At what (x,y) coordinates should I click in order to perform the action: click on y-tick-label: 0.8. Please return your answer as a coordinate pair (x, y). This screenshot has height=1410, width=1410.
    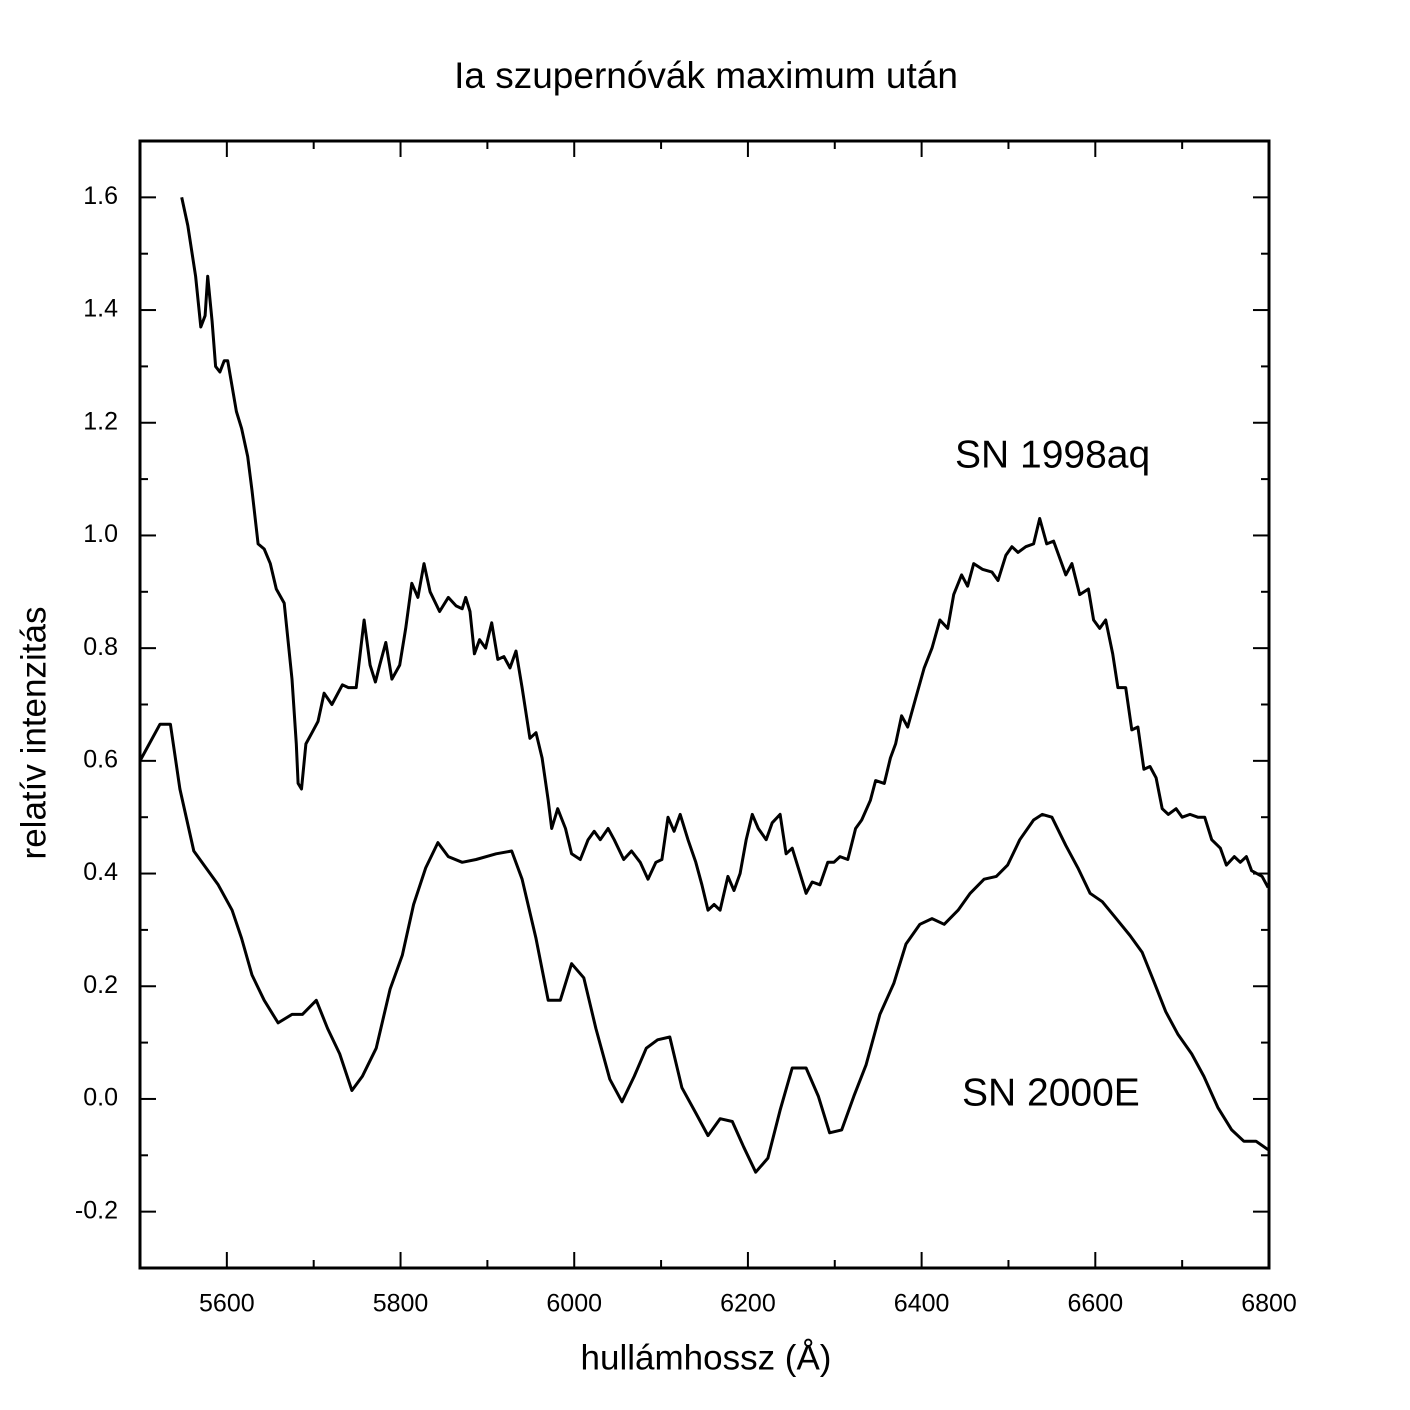
    Looking at the image, I should click on (100, 647).